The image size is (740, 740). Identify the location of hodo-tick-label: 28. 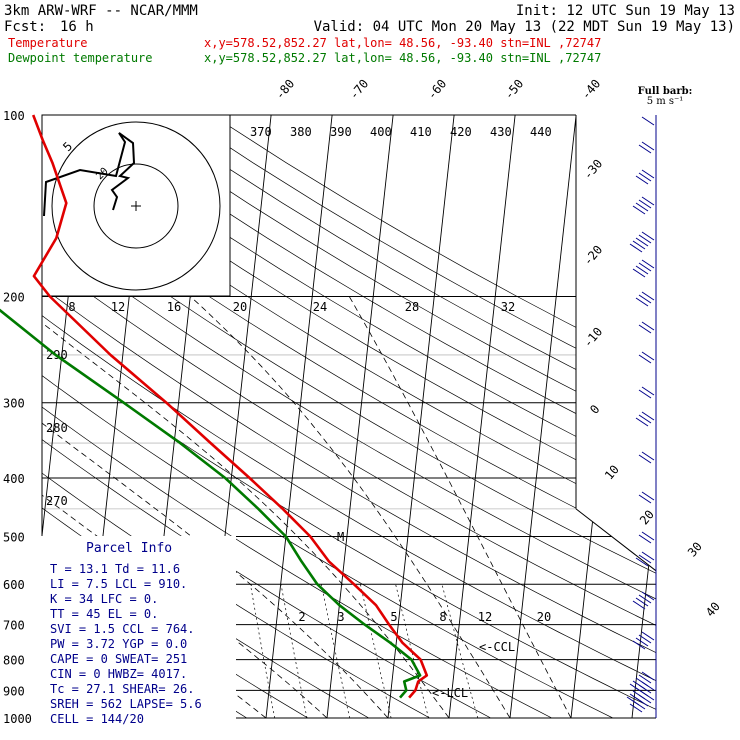
(412, 307).